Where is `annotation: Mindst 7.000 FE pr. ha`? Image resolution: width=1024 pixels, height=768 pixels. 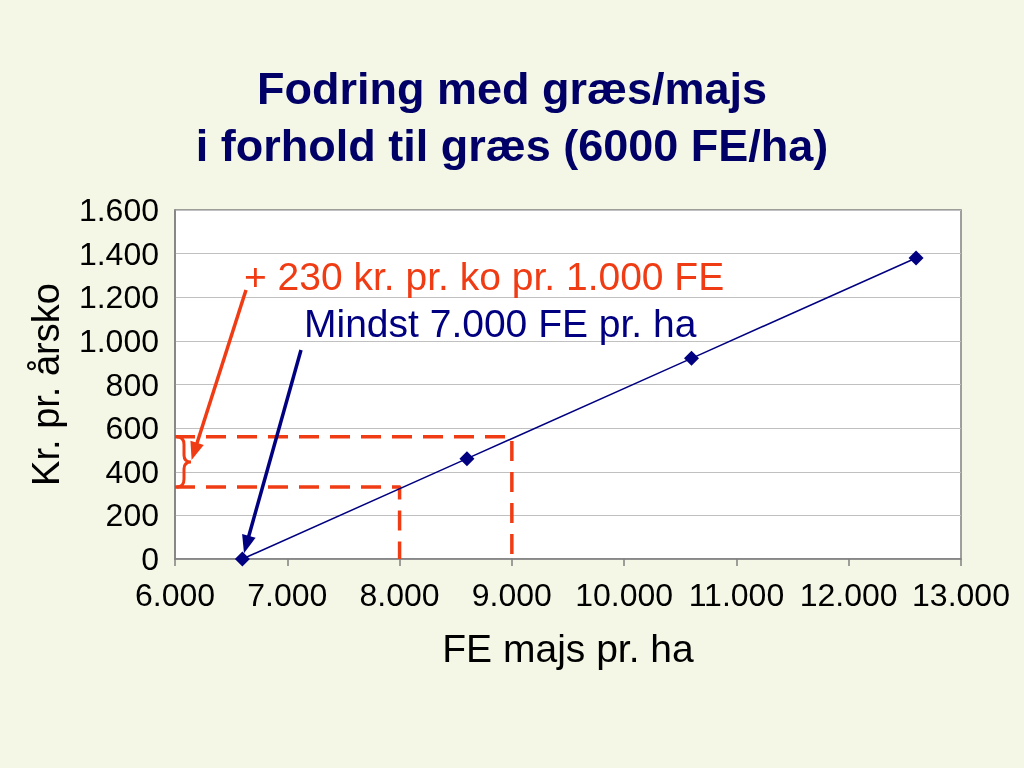
annotation: Mindst 7.000 FE pr. ha is located at coordinates (500, 323).